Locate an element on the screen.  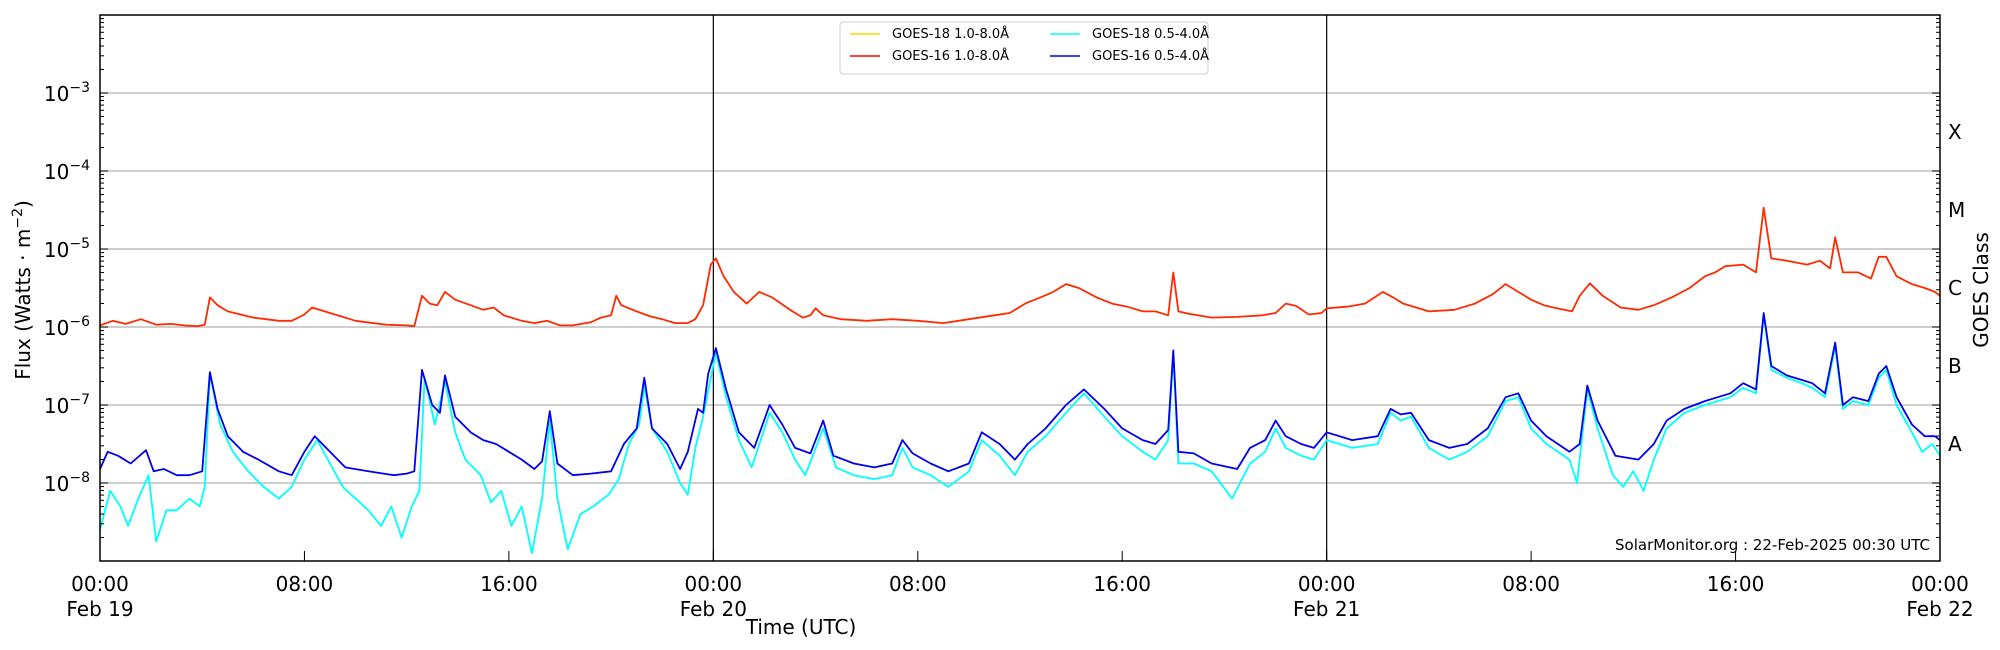
legend-label: GOES-18 0.5-4.0Å is located at coordinates (1150, 34).